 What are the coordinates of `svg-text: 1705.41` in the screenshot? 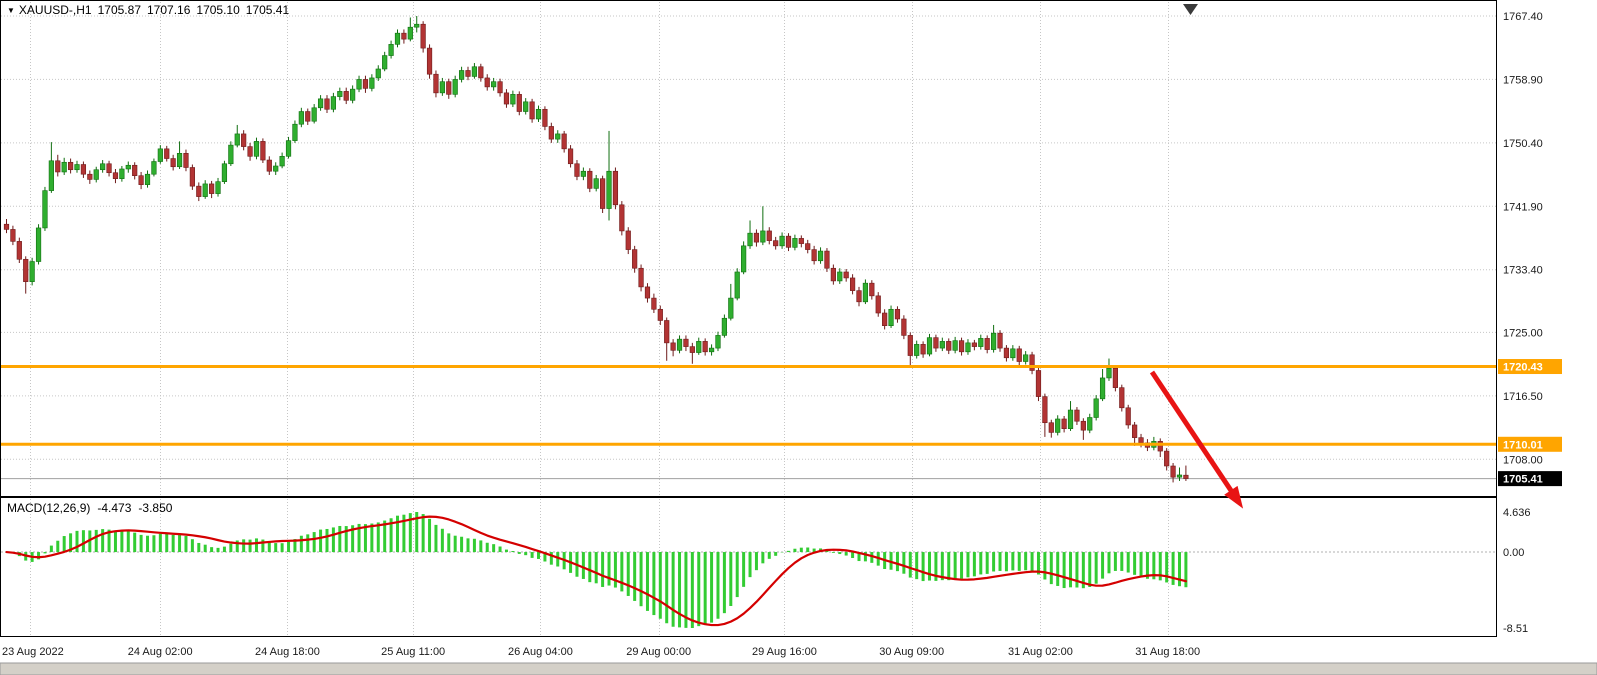 It's located at (1523, 480).